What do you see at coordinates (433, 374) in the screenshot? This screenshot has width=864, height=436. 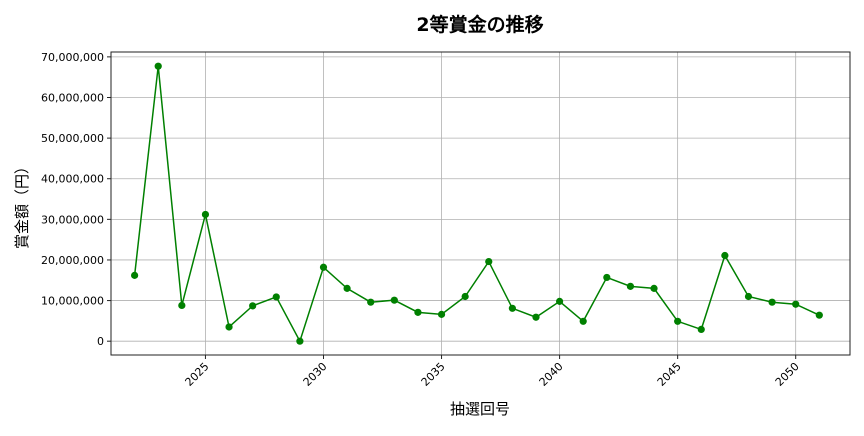 I see `x-tick-label: 2035` at bounding box center [433, 374].